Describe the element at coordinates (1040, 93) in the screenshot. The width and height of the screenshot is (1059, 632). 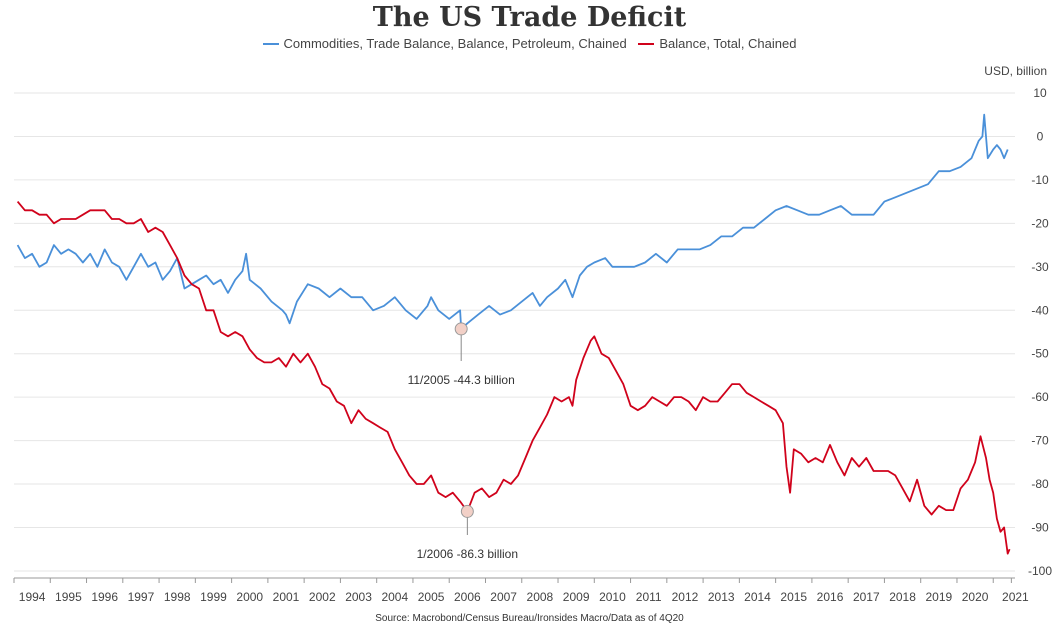
I see `y-tick-label: 10` at that location.